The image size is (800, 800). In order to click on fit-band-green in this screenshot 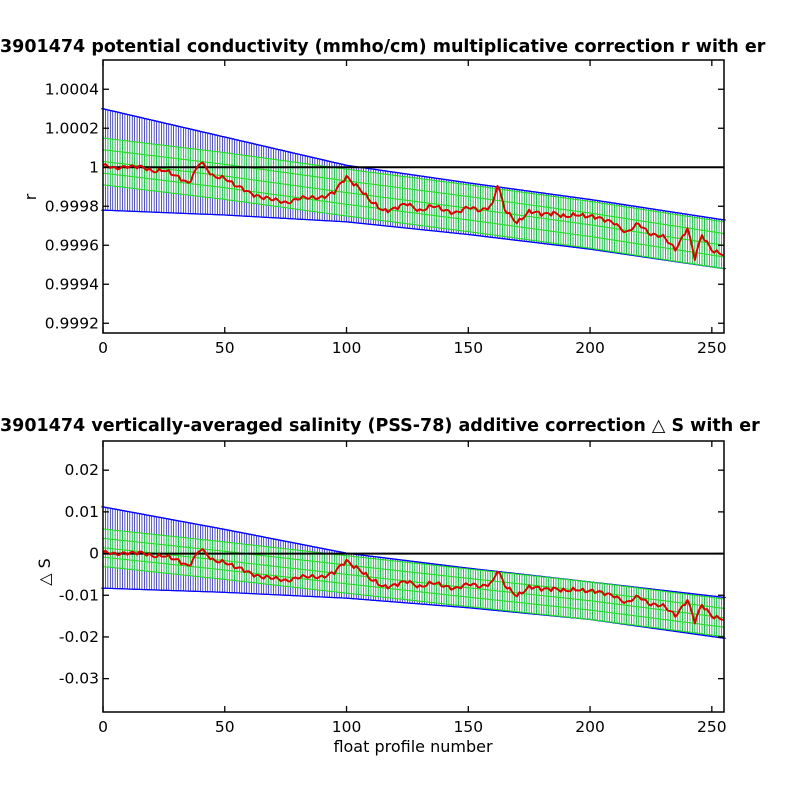, I will do `click(413, 203)`.